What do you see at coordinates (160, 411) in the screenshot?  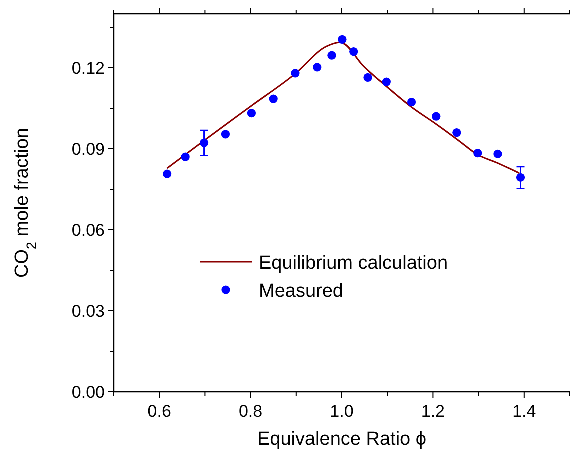 I see `x-tick-label: 0.6` at bounding box center [160, 411].